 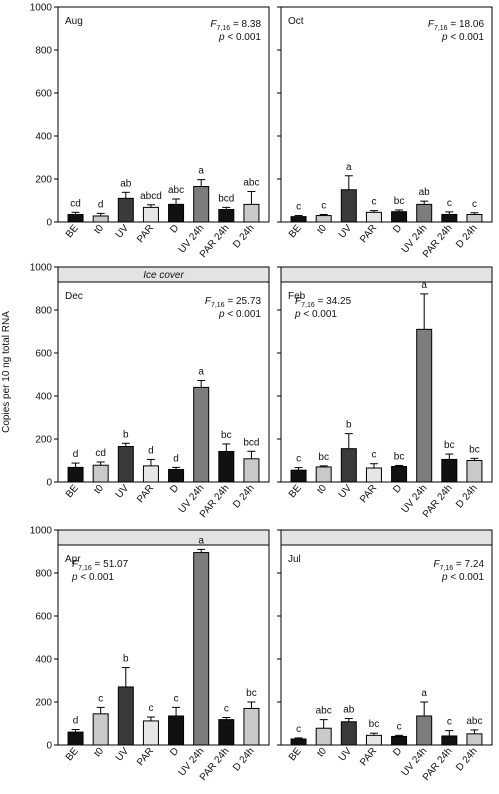 What do you see at coordinates (296, 21) in the screenshot?
I see `panel-title: Oct` at bounding box center [296, 21].